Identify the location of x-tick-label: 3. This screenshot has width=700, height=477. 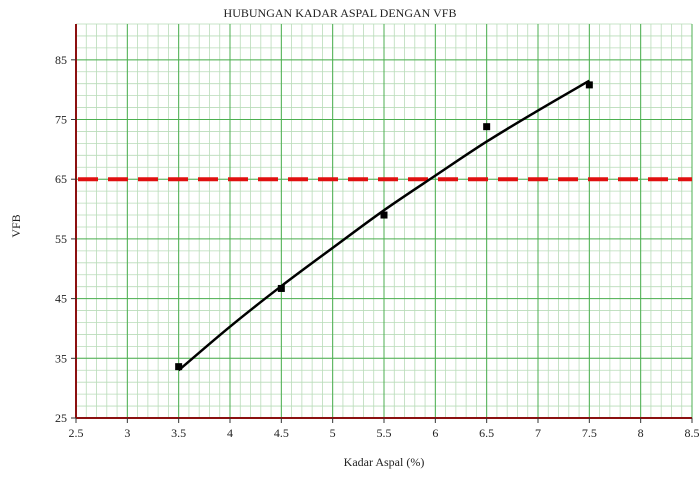
(127, 433).